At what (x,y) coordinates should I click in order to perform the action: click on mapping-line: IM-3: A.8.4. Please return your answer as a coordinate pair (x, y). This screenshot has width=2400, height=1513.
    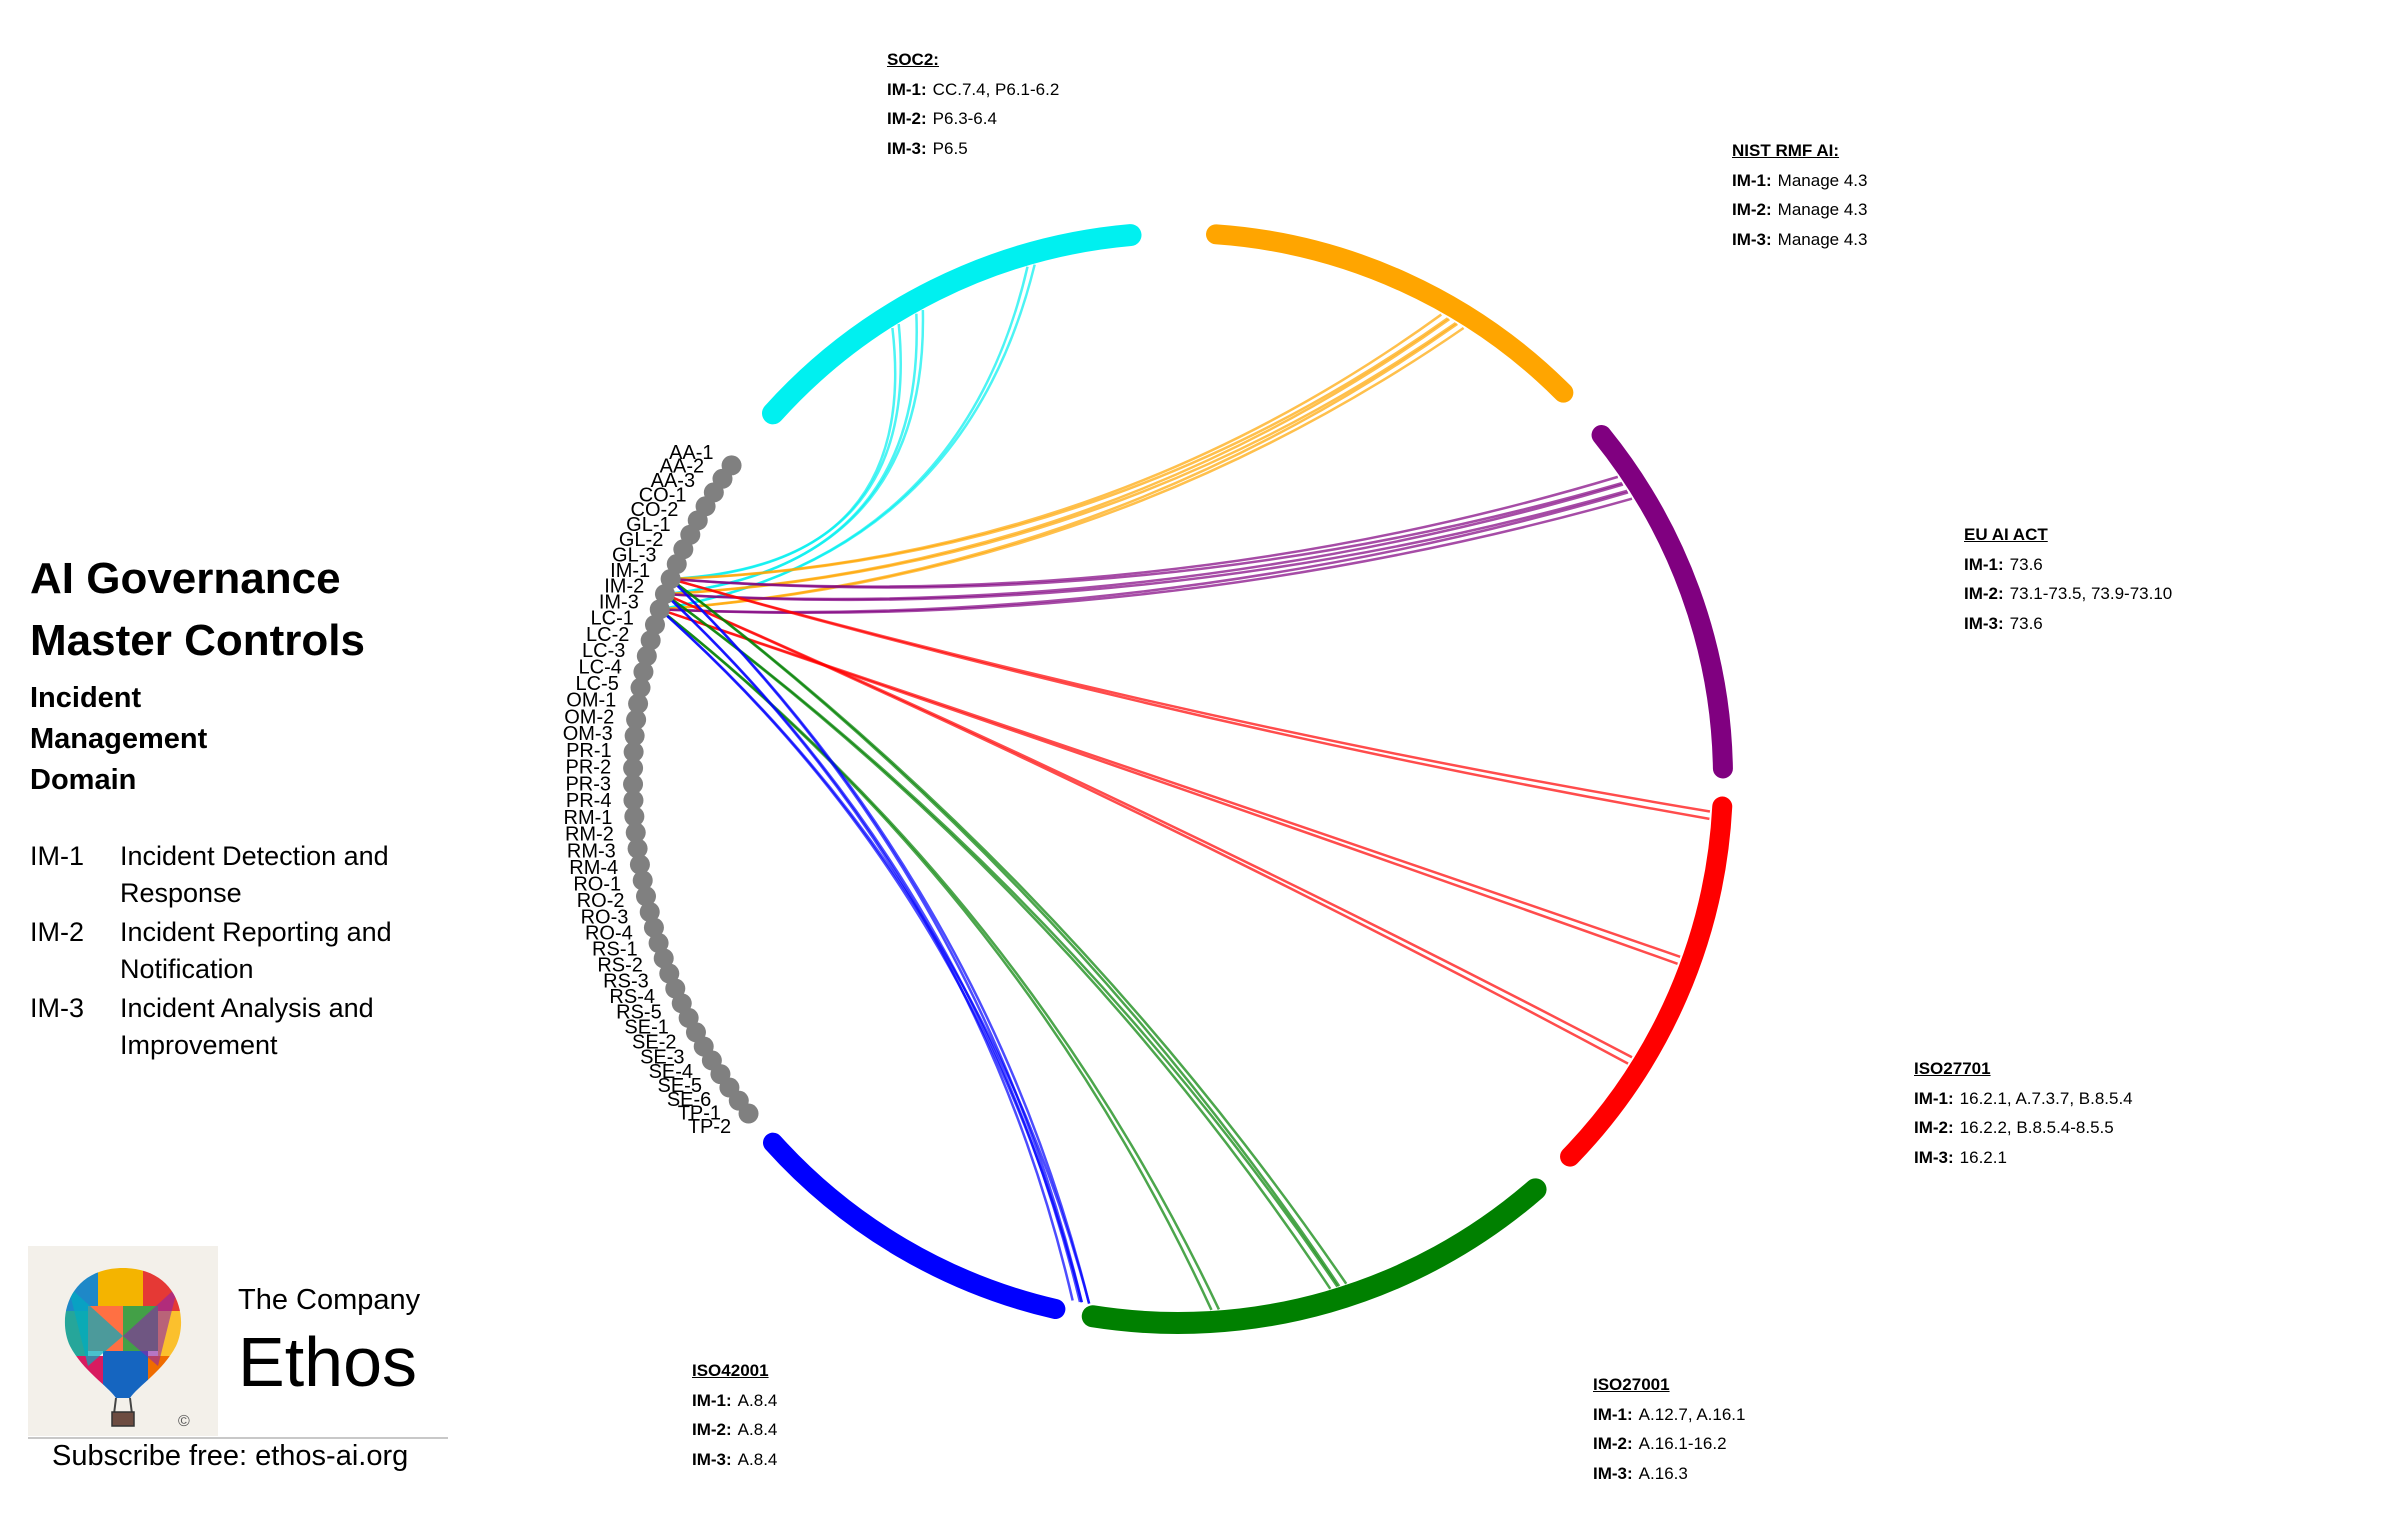
    Looking at the image, I should click on (735, 1459).